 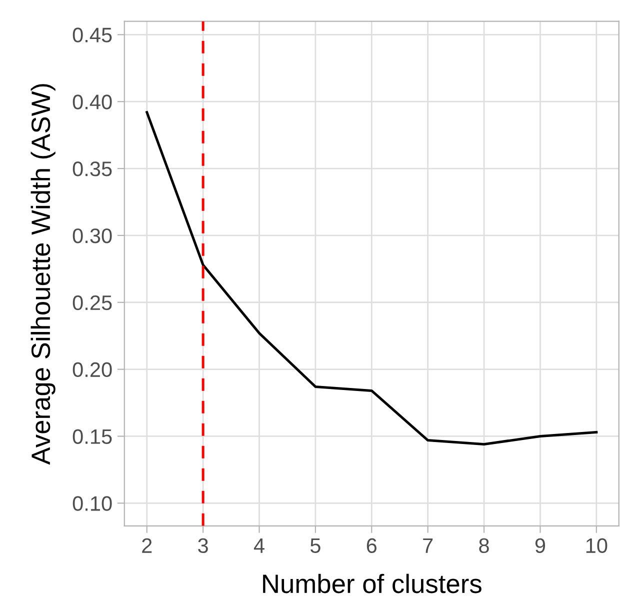 I want to click on x-tick-label: 6, so click(x=371, y=546).